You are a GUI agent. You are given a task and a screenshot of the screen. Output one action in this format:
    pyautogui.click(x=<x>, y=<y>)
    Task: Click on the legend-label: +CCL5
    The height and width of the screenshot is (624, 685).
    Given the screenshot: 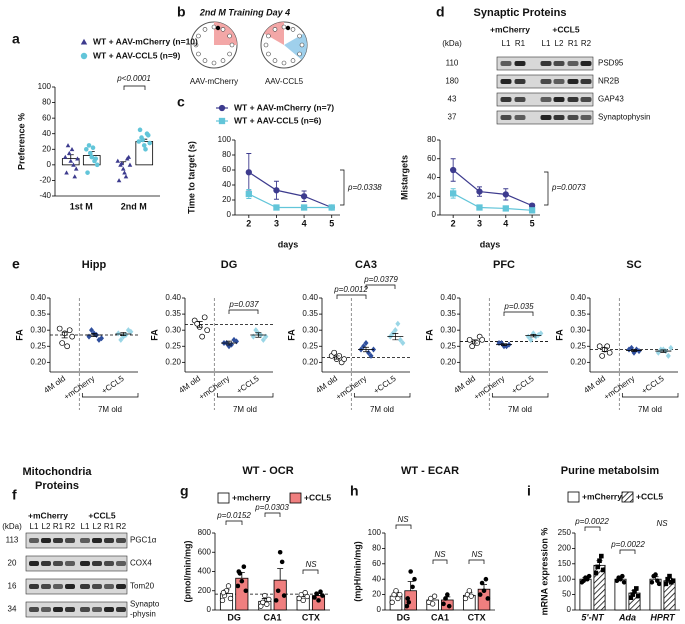 What is the action you would take?
    pyautogui.click(x=317, y=497)
    